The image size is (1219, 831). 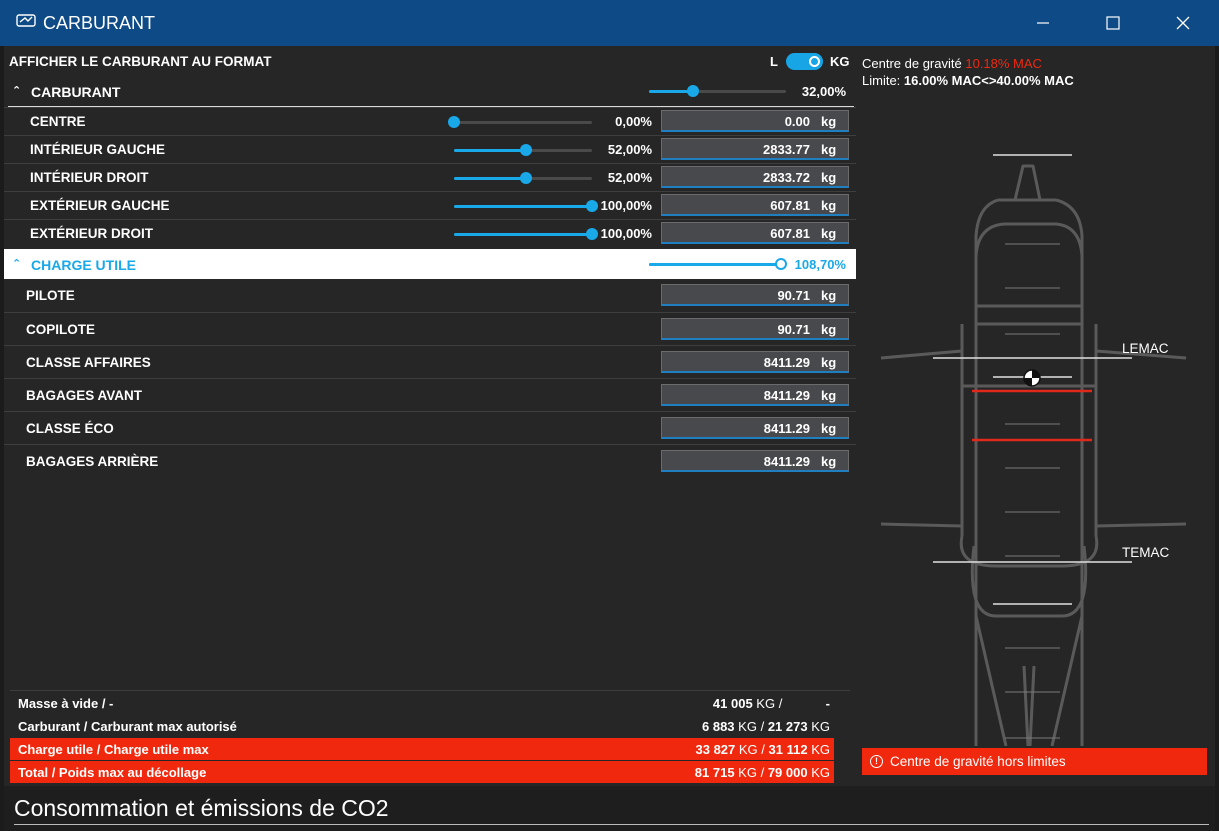 What do you see at coordinates (774, 61) in the screenshot?
I see `unit-option-l: L` at bounding box center [774, 61].